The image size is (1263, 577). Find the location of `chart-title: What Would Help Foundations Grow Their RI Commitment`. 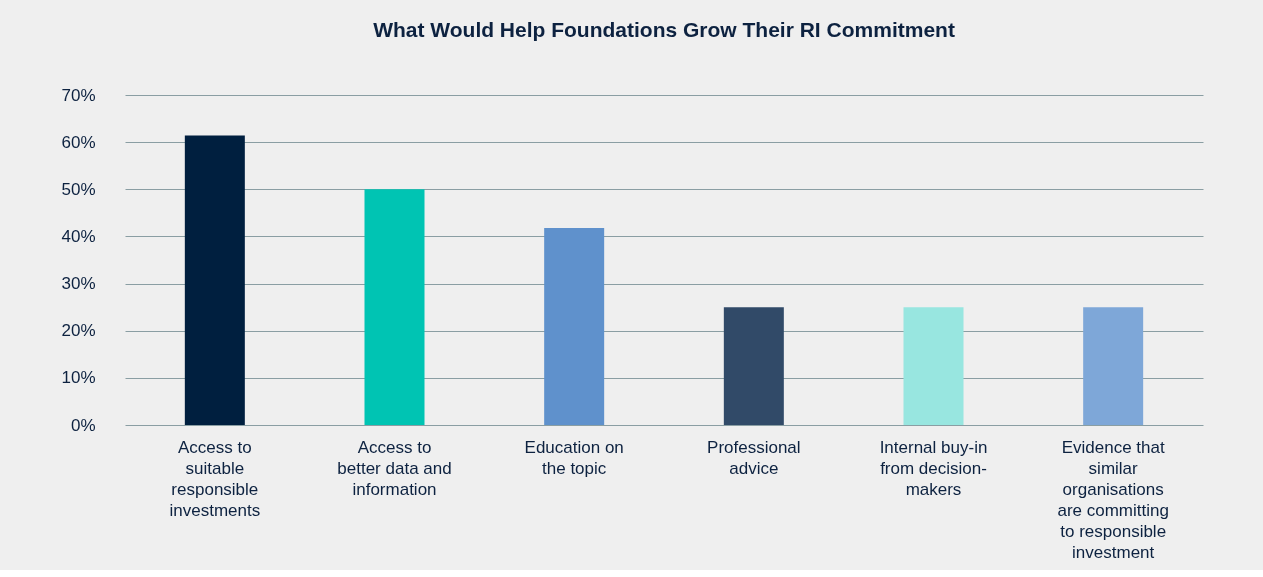

chart-title: What Would Help Foundations Grow Their RI Commitment is located at coordinates (664, 29).